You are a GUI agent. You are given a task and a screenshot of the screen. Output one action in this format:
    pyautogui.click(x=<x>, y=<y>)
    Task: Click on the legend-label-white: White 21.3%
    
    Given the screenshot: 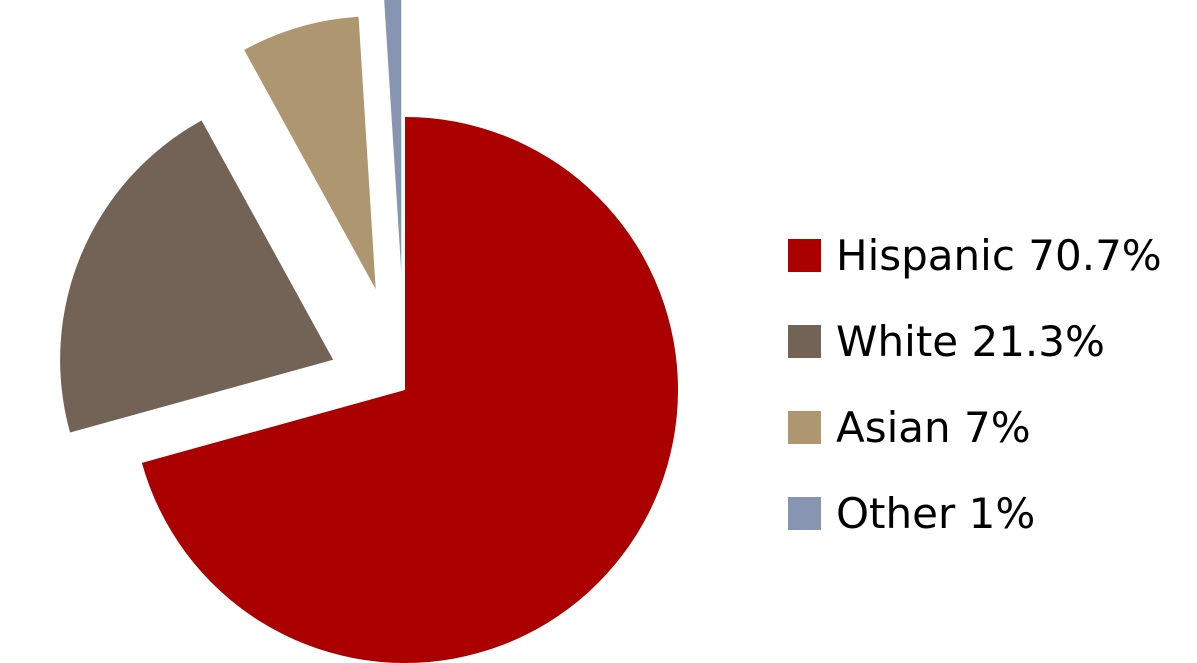 What is the action you would take?
    pyautogui.click(x=970, y=341)
    